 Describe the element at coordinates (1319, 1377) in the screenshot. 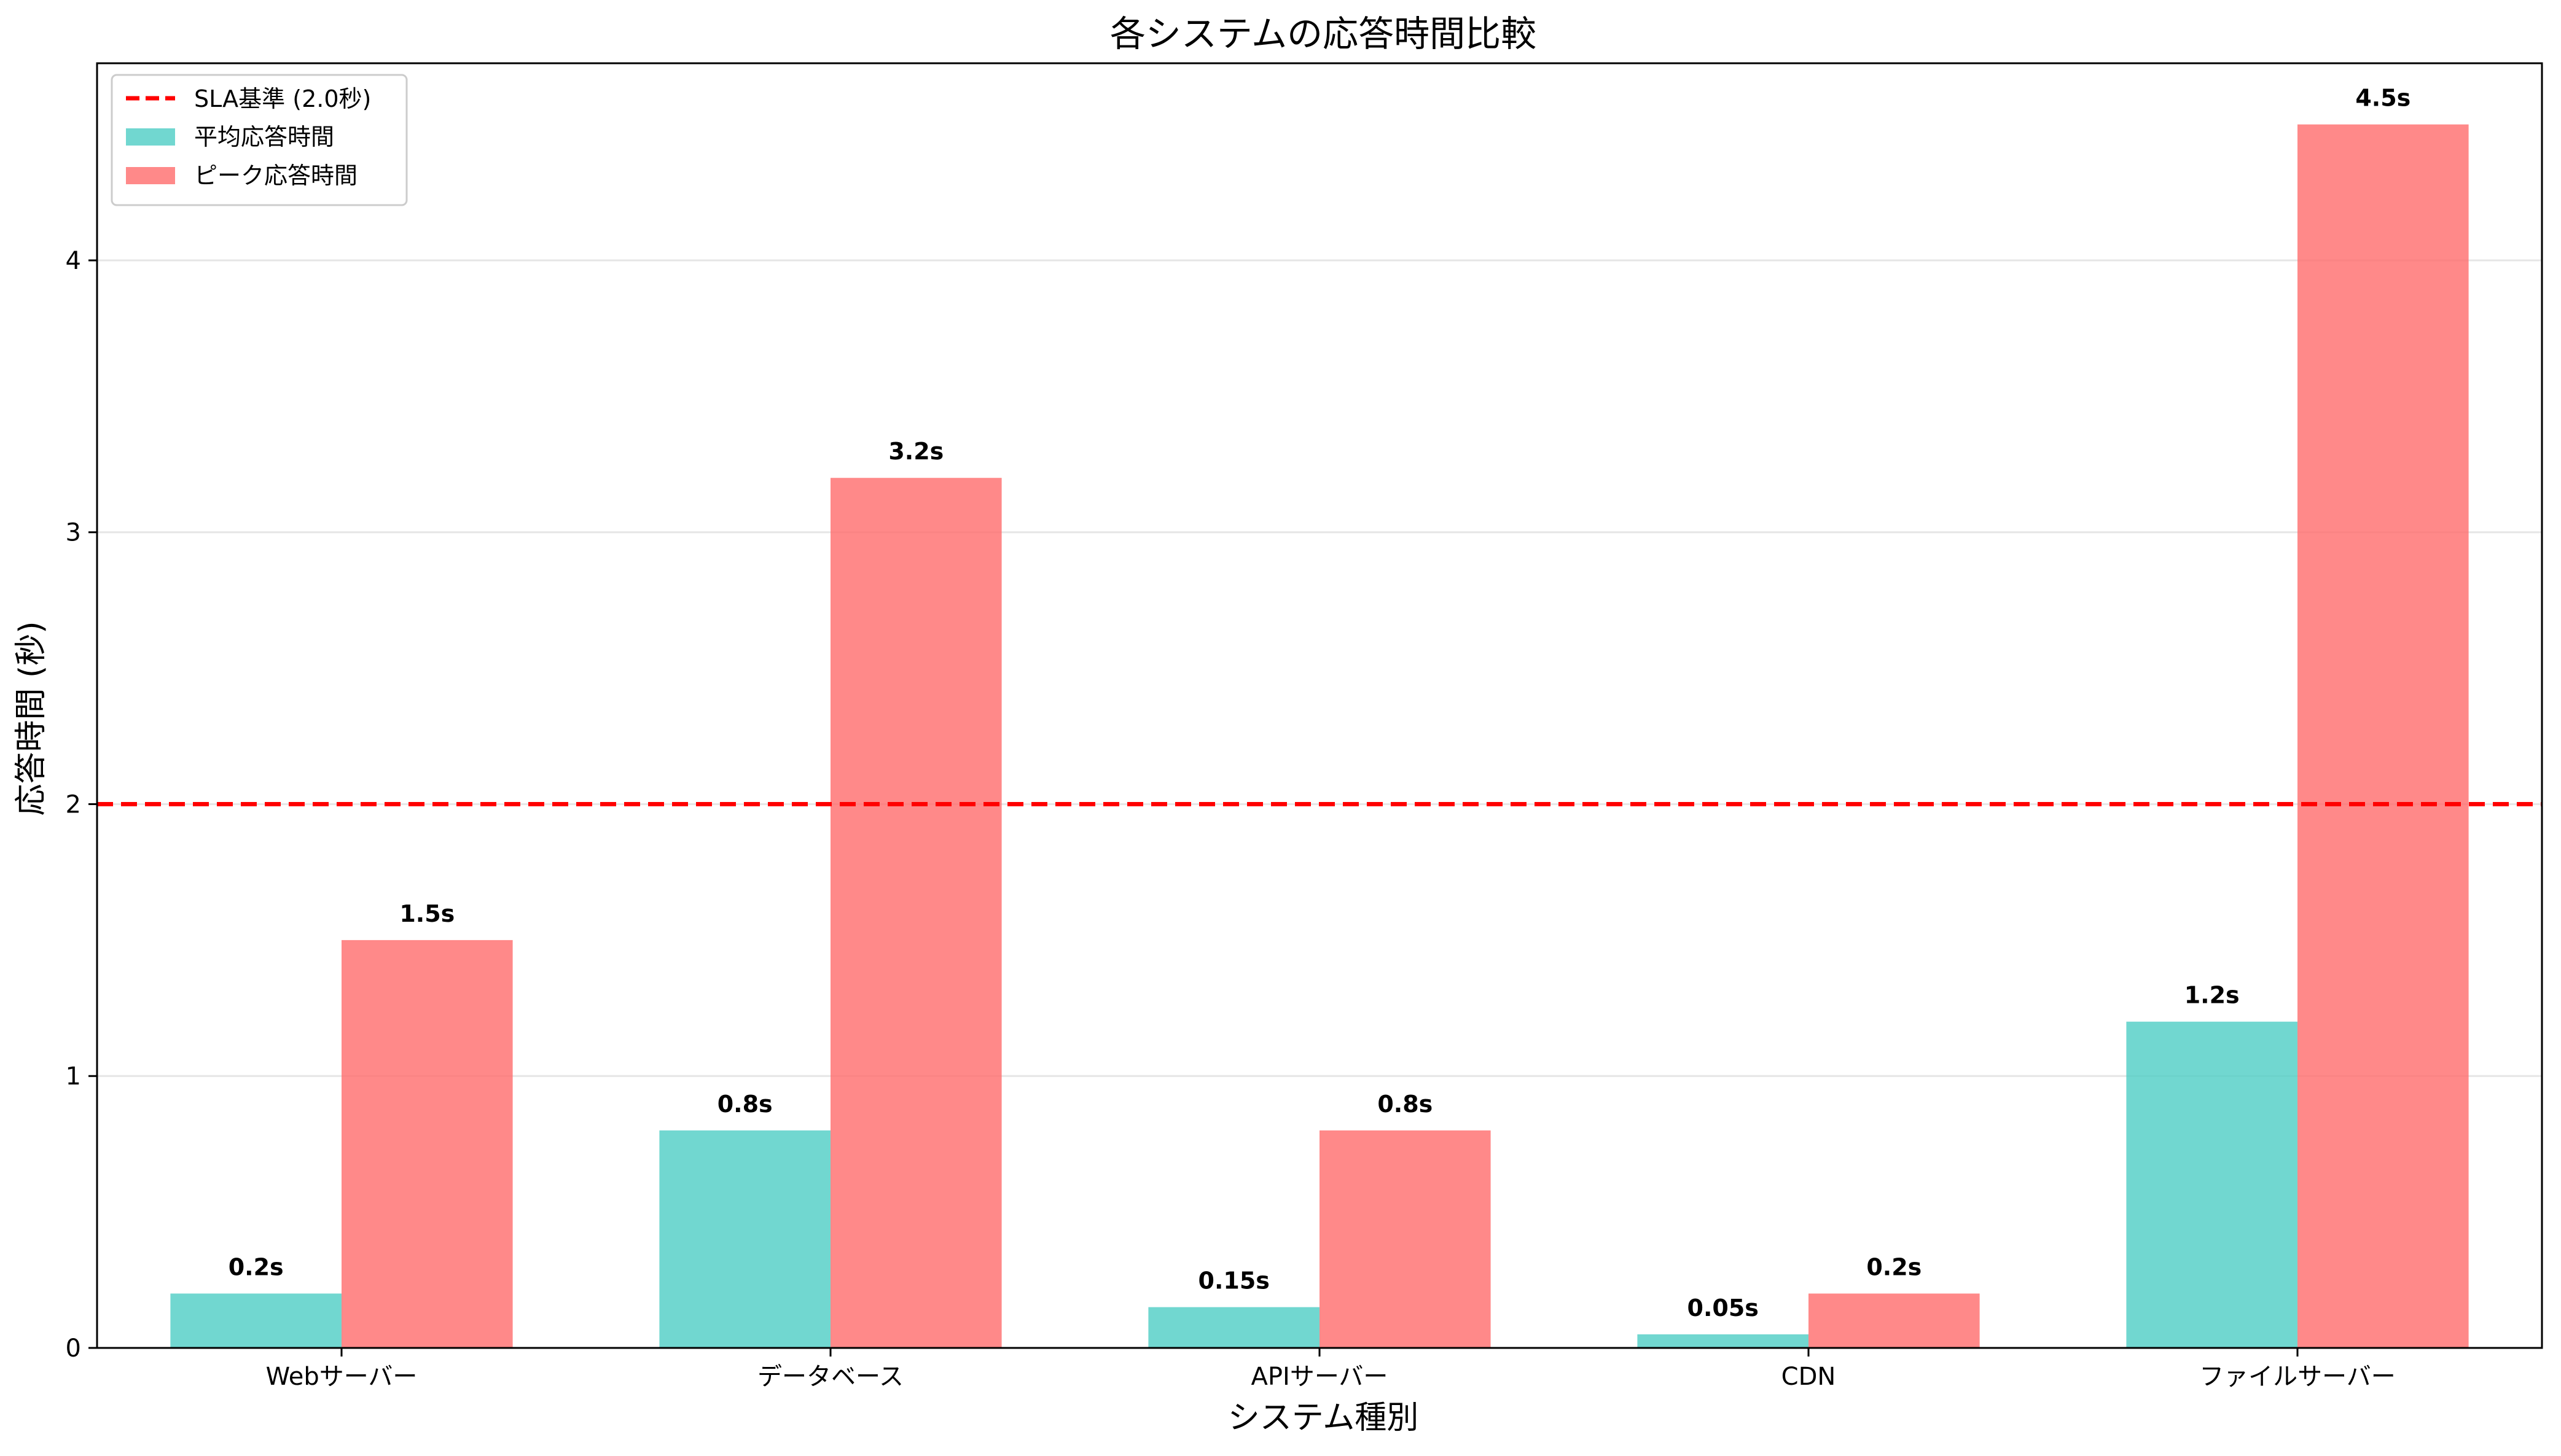

I see `x-tick-label: APIサーバー` at that location.